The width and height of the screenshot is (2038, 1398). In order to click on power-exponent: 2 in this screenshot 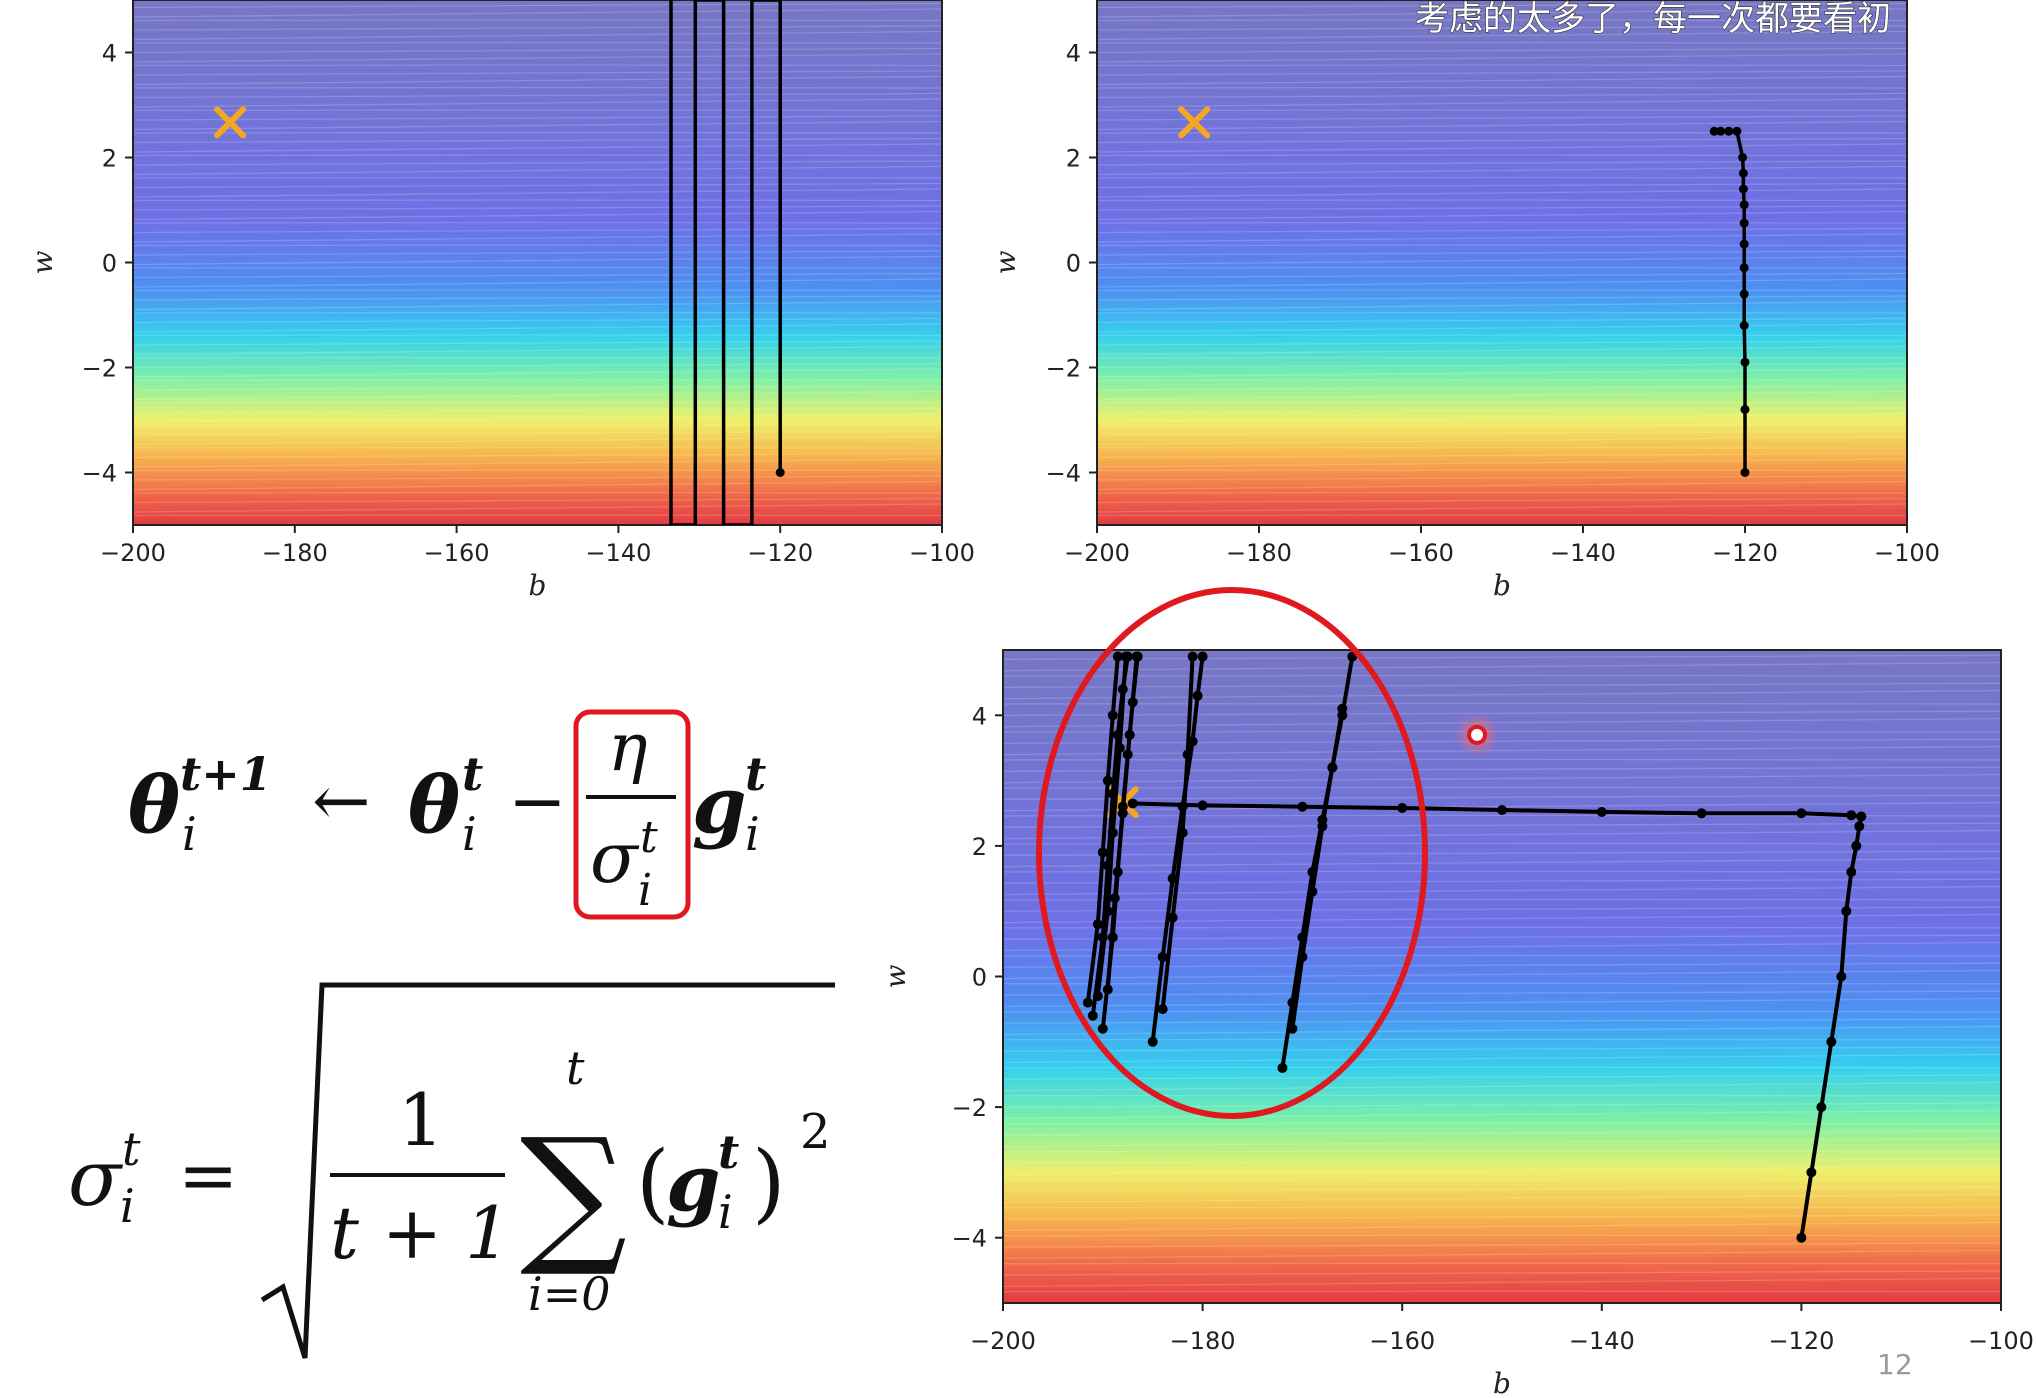, I will do `click(815, 1132)`.